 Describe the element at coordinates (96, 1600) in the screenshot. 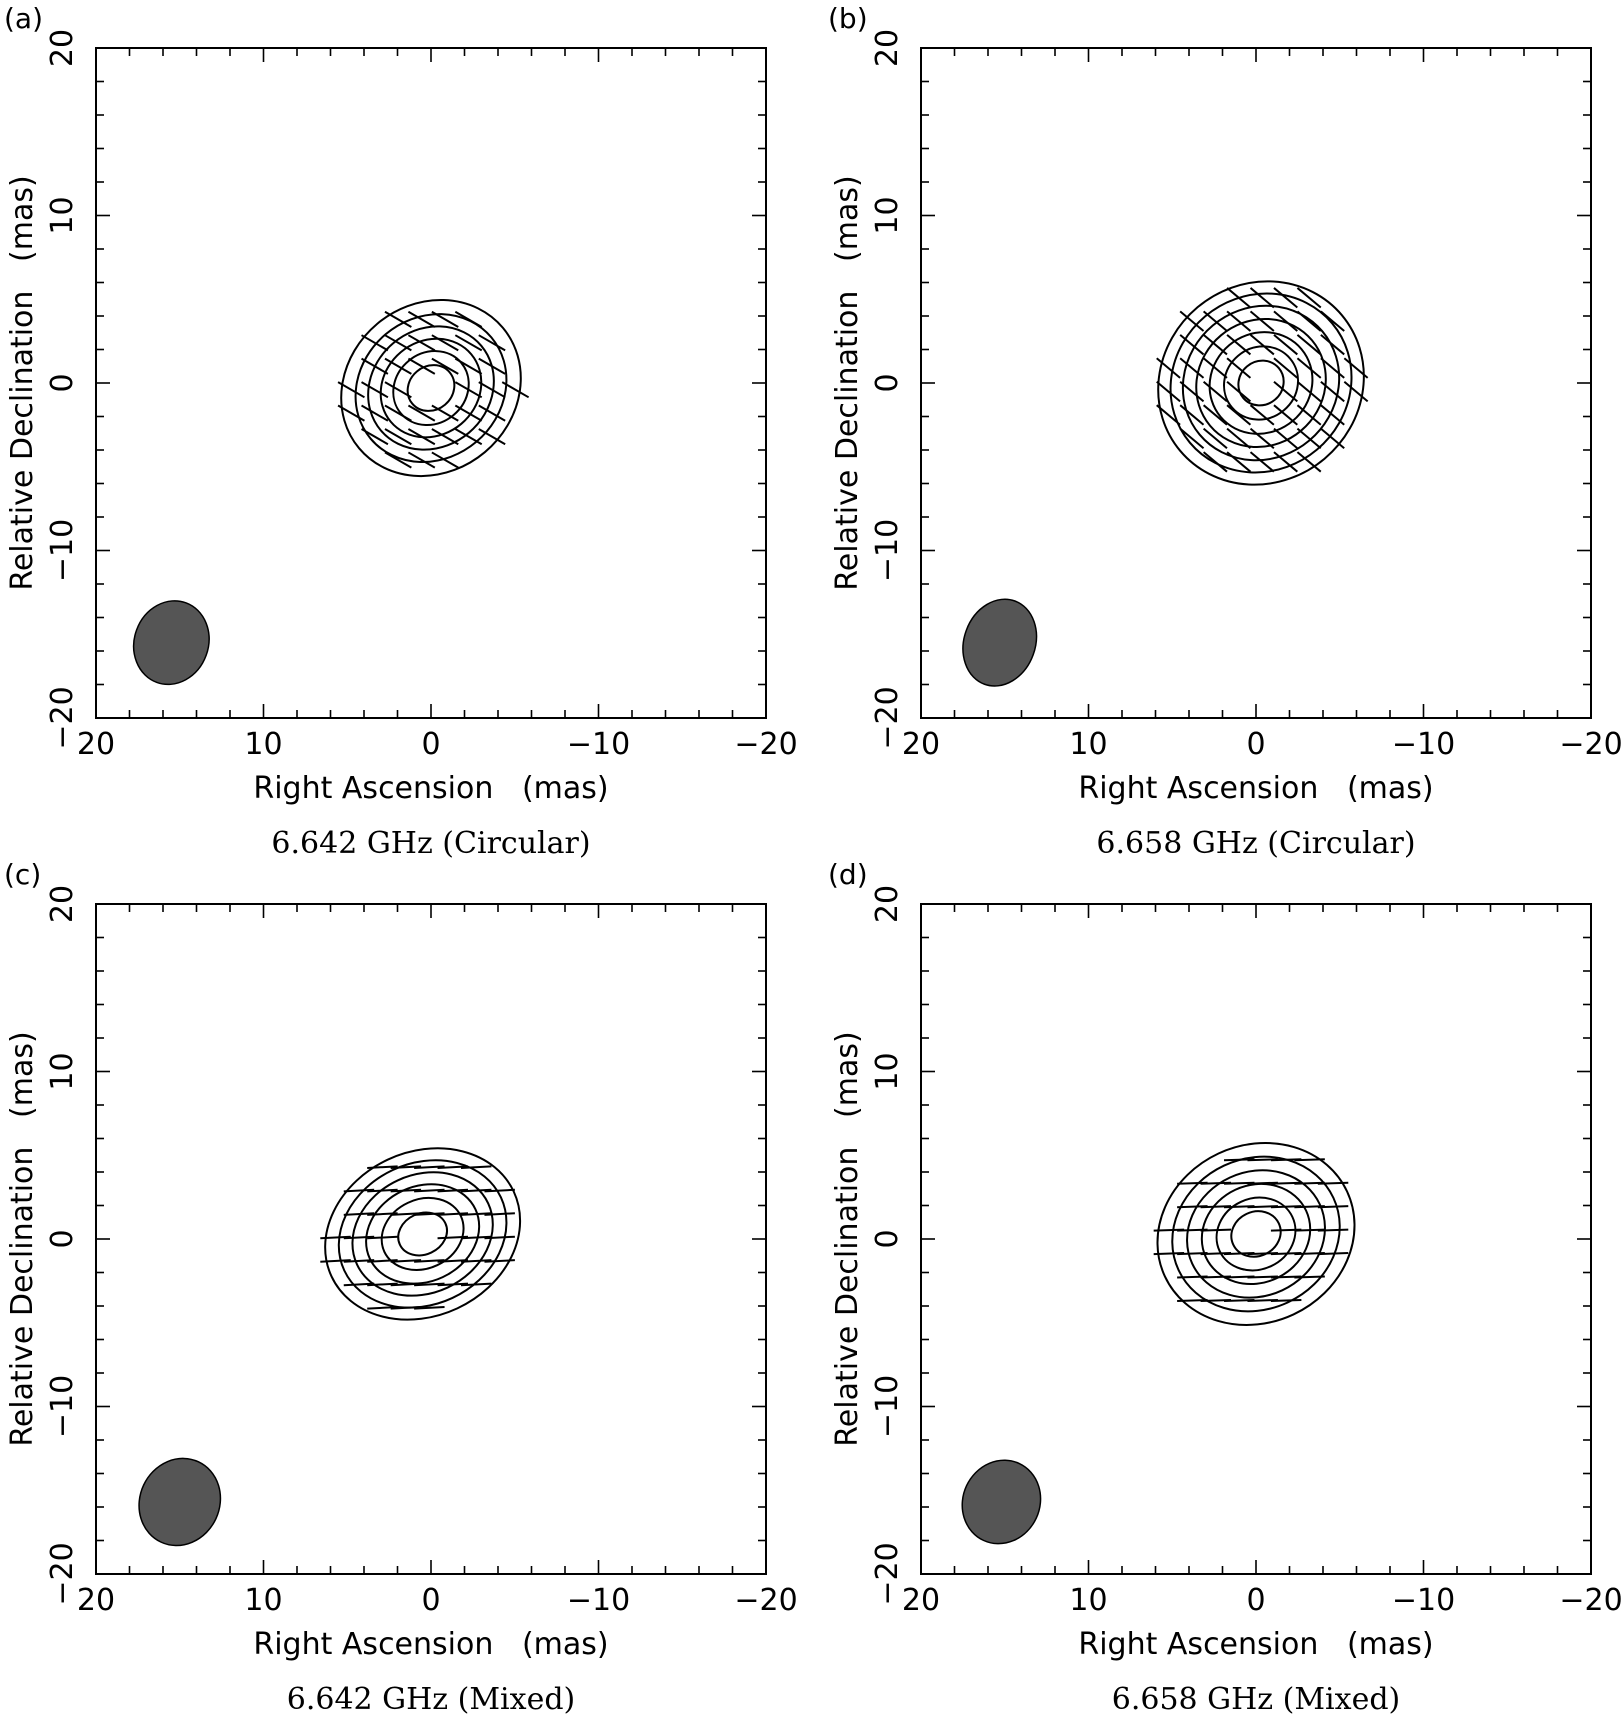

I see `x-tick-label: 20` at that location.